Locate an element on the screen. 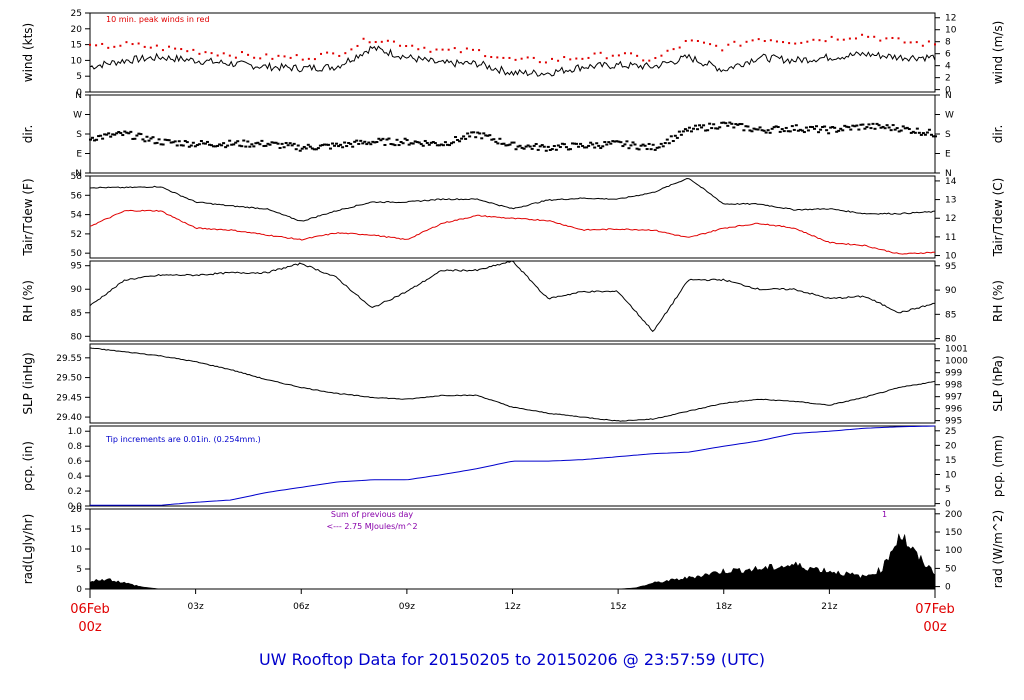 This screenshot has height=700, width=1024. right-tick-label: 0 is located at coordinates (948, 91).